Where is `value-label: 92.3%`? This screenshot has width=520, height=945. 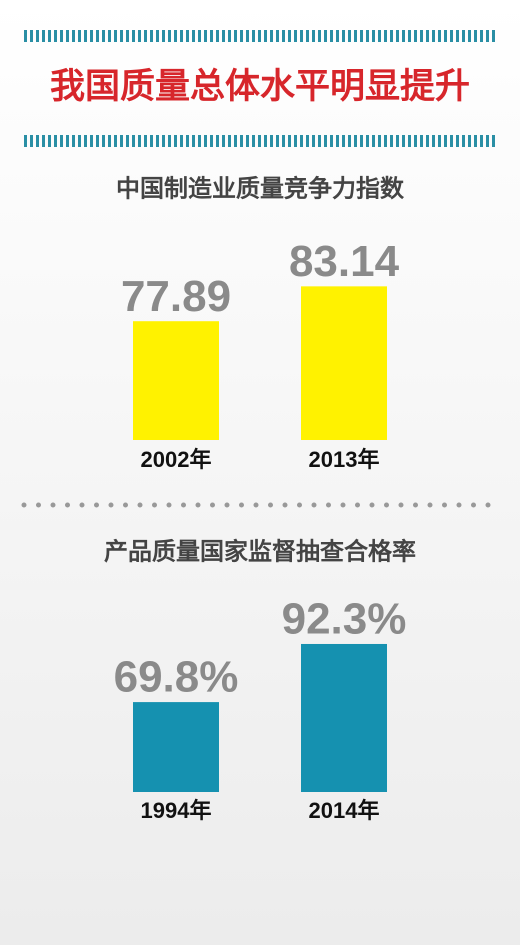
value-label: 92.3% is located at coordinates (344, 619).